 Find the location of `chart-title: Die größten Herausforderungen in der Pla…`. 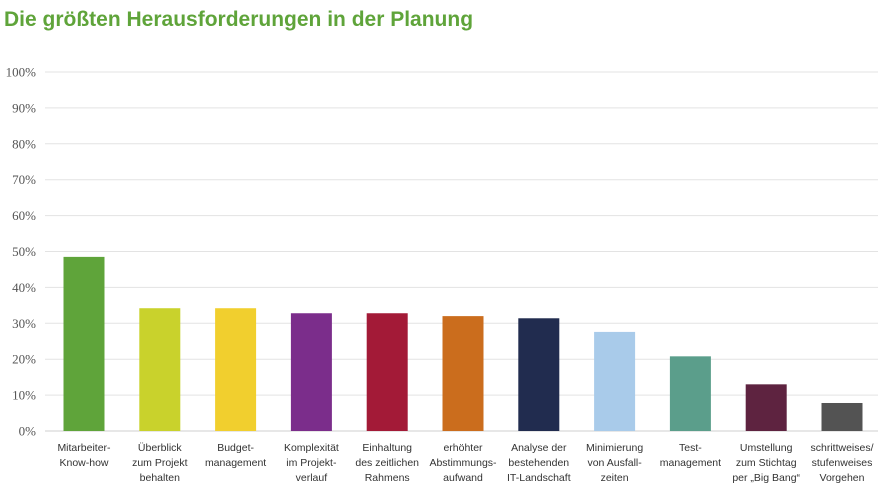

chart-title: Die größten Herausforderungen in der Pla… is located at coordinates (239, 19).